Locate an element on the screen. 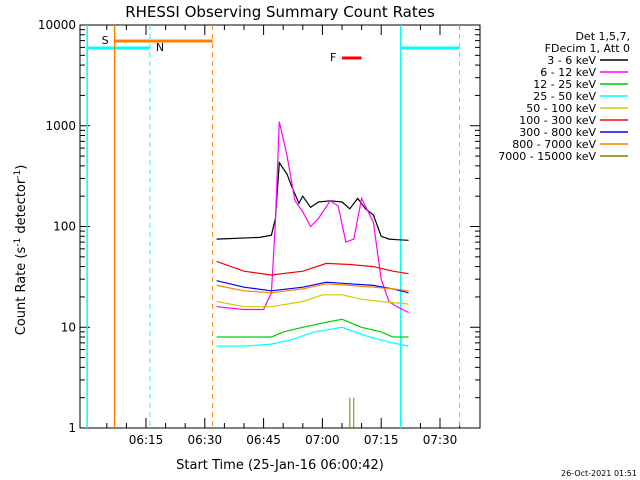 This screenshot has height=480, width=640. legend-label: 6 - 12 keV is located at coordinates (568, 72).